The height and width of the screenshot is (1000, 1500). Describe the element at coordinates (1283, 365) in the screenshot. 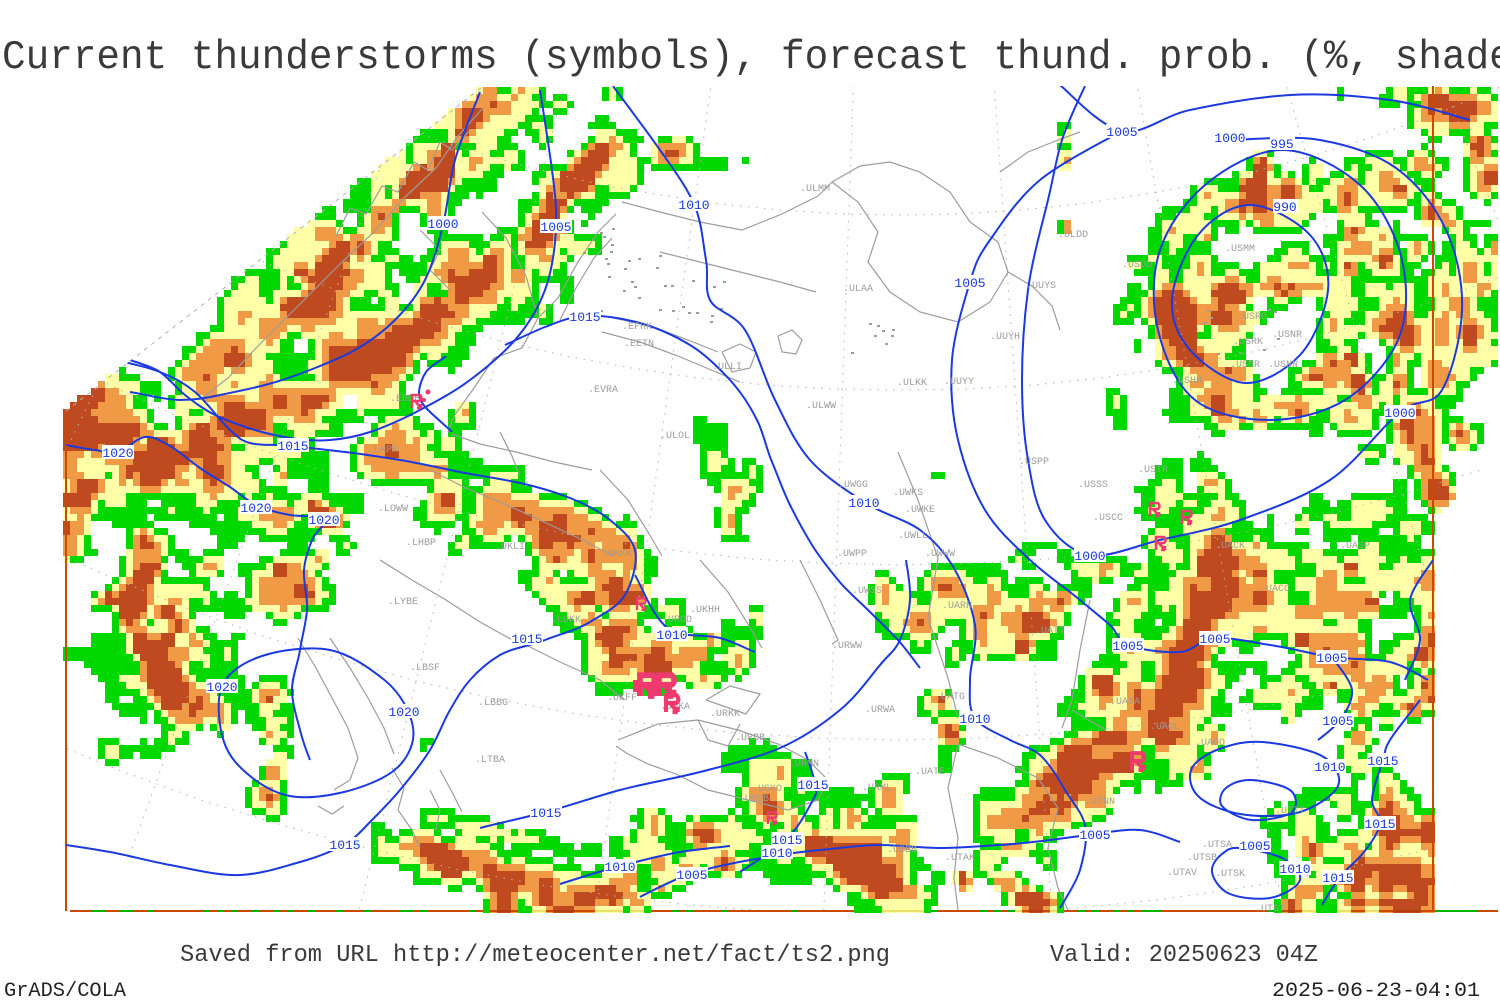

I see `svg-text: .USNN` at that location.